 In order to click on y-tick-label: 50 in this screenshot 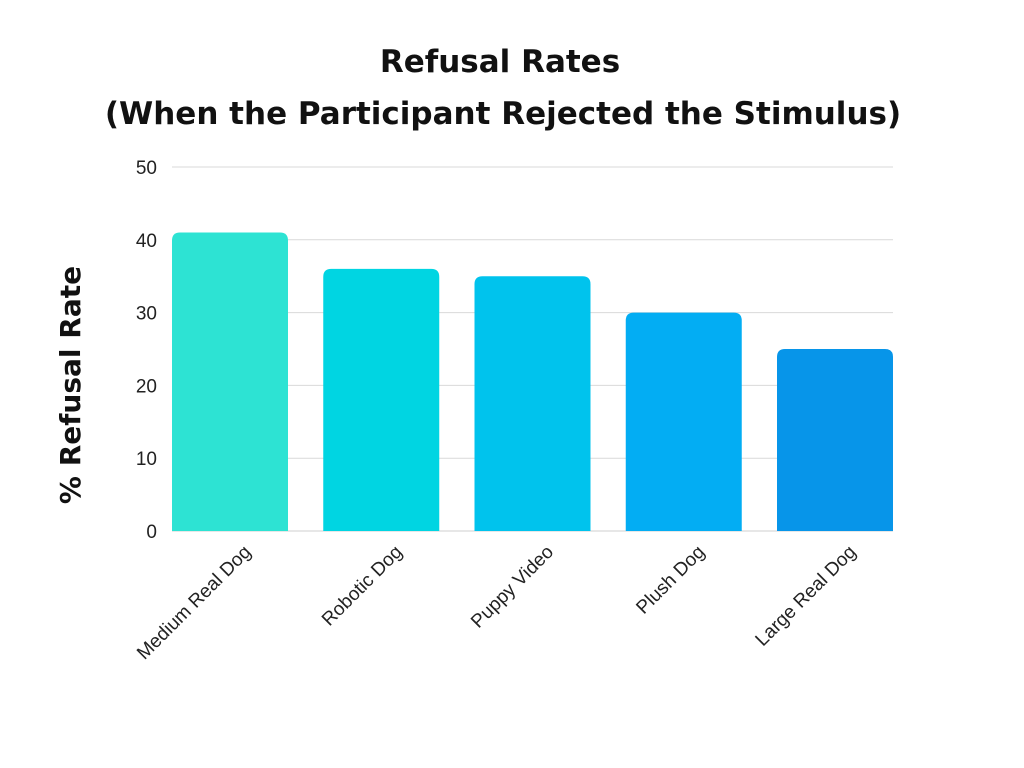, I will do `click(146, 168)`.